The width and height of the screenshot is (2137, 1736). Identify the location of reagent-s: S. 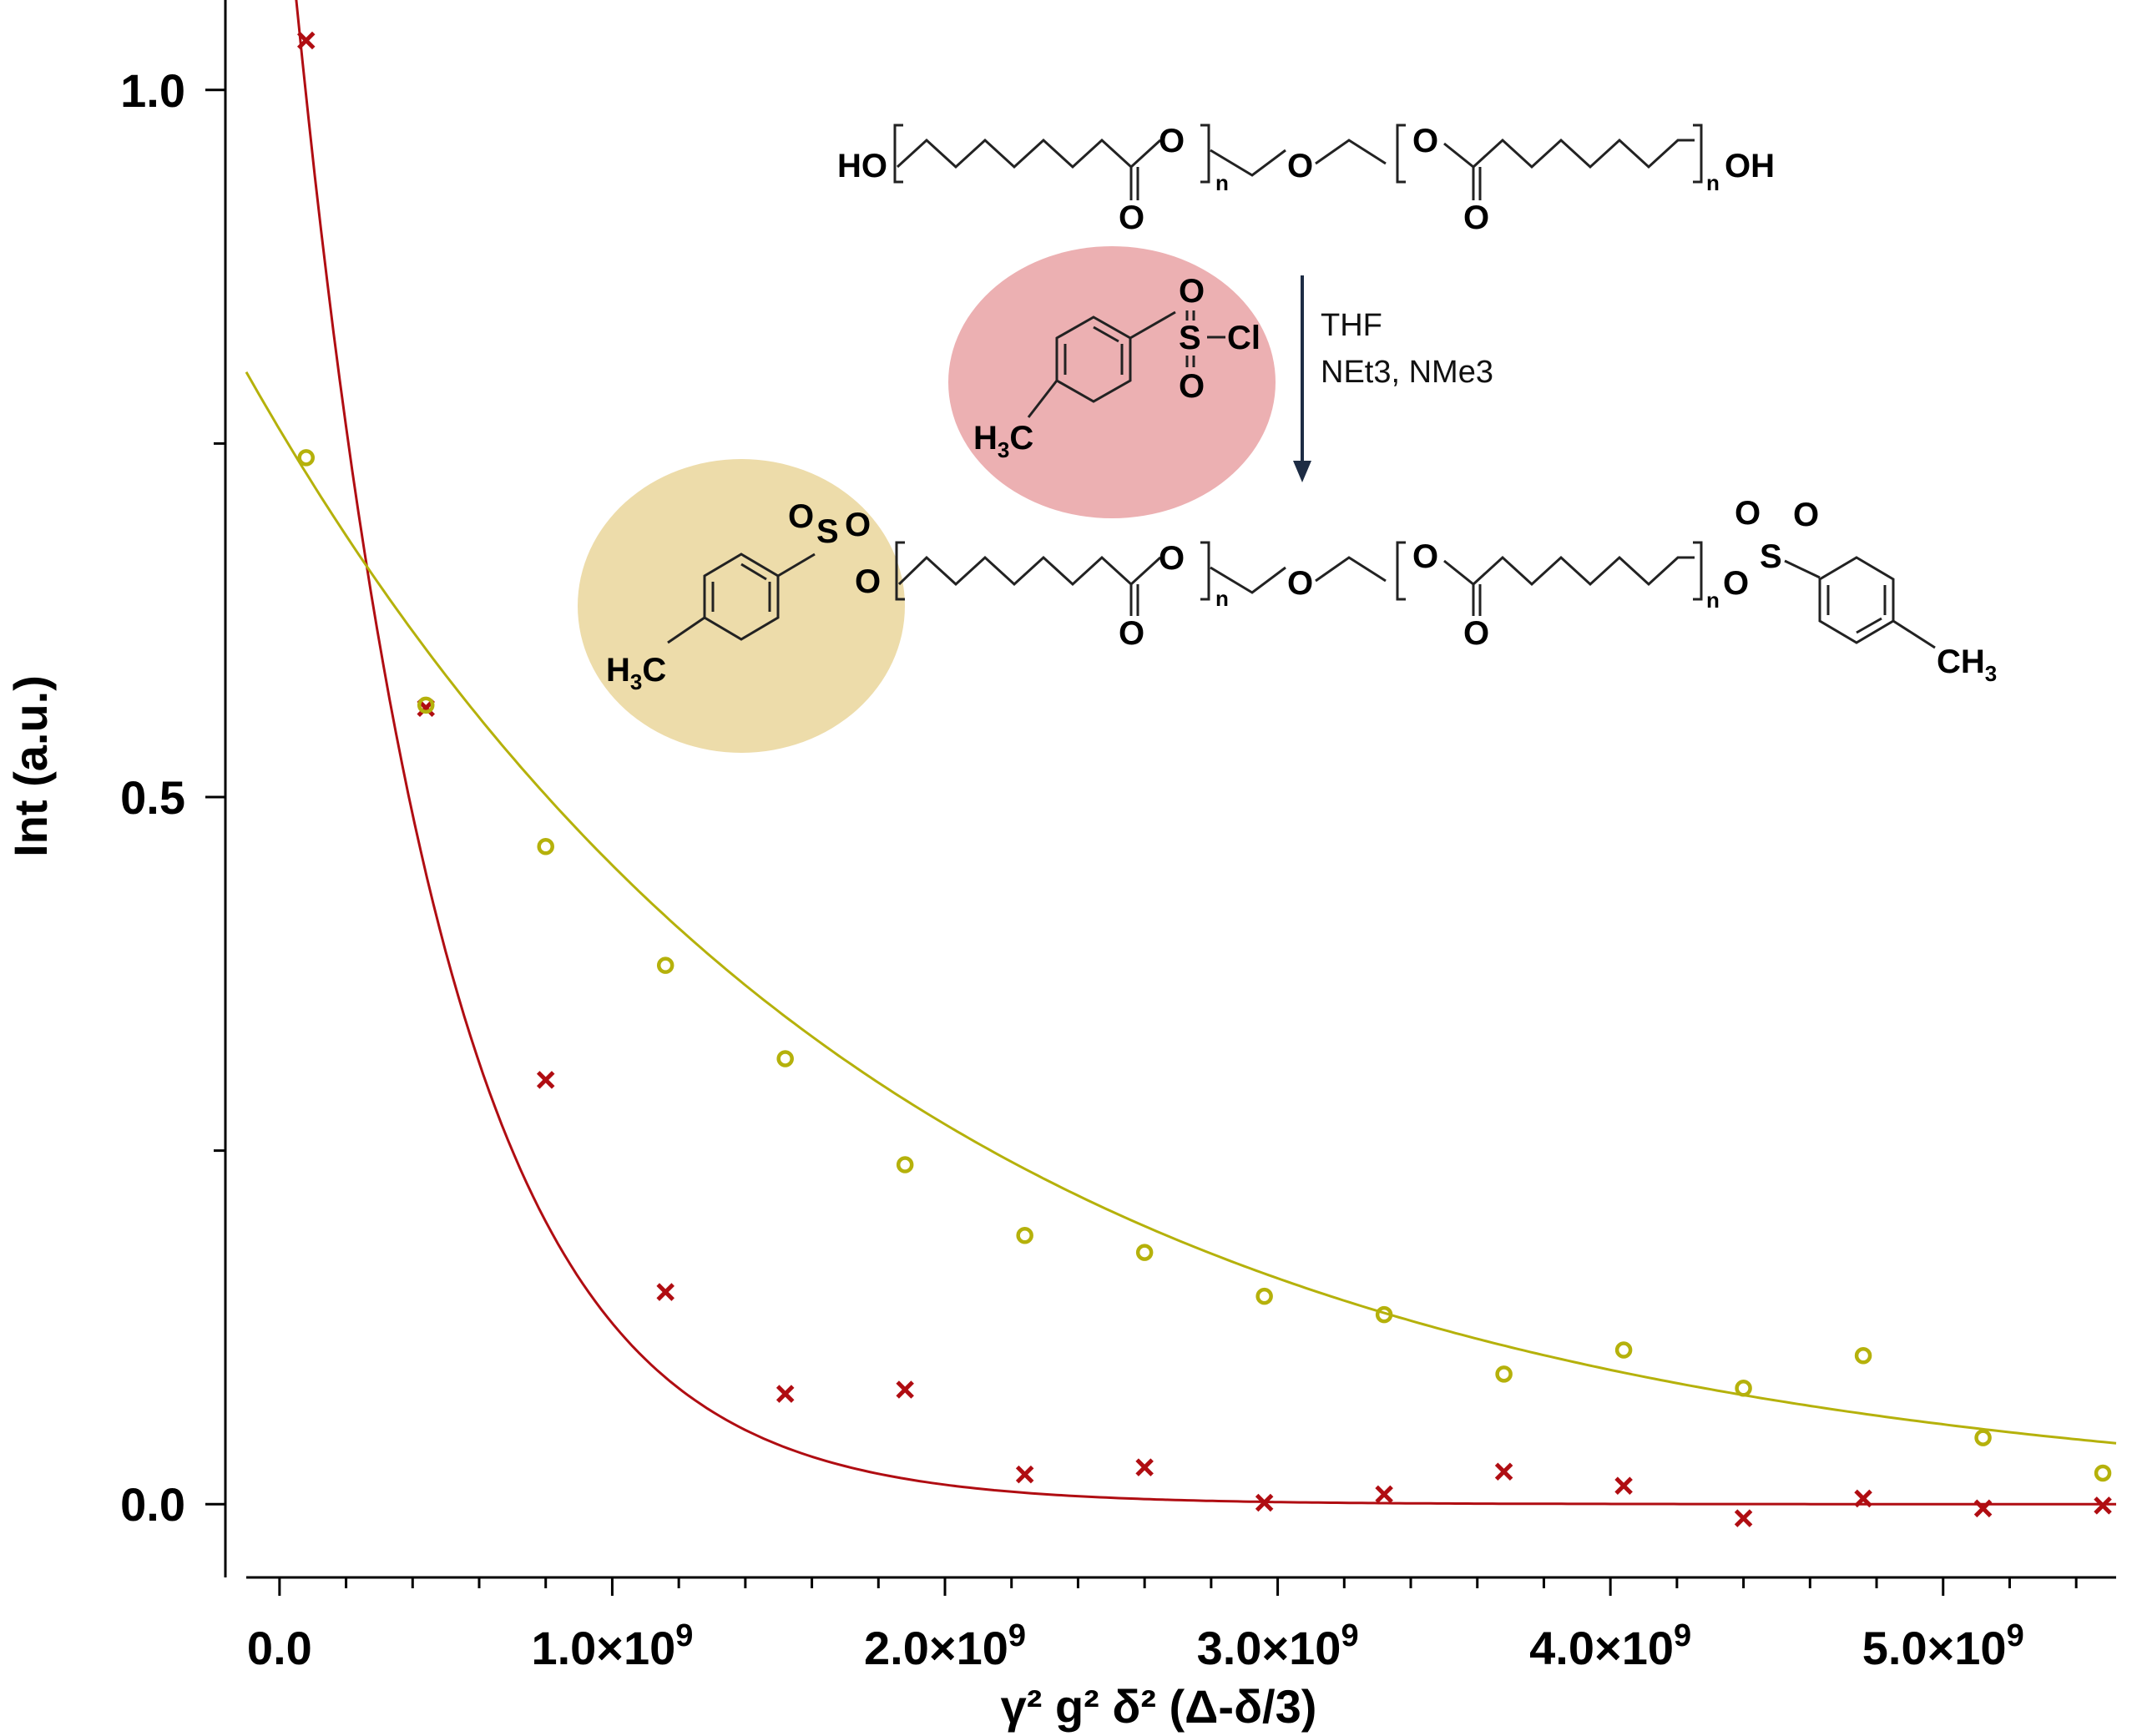
(1190, 338).